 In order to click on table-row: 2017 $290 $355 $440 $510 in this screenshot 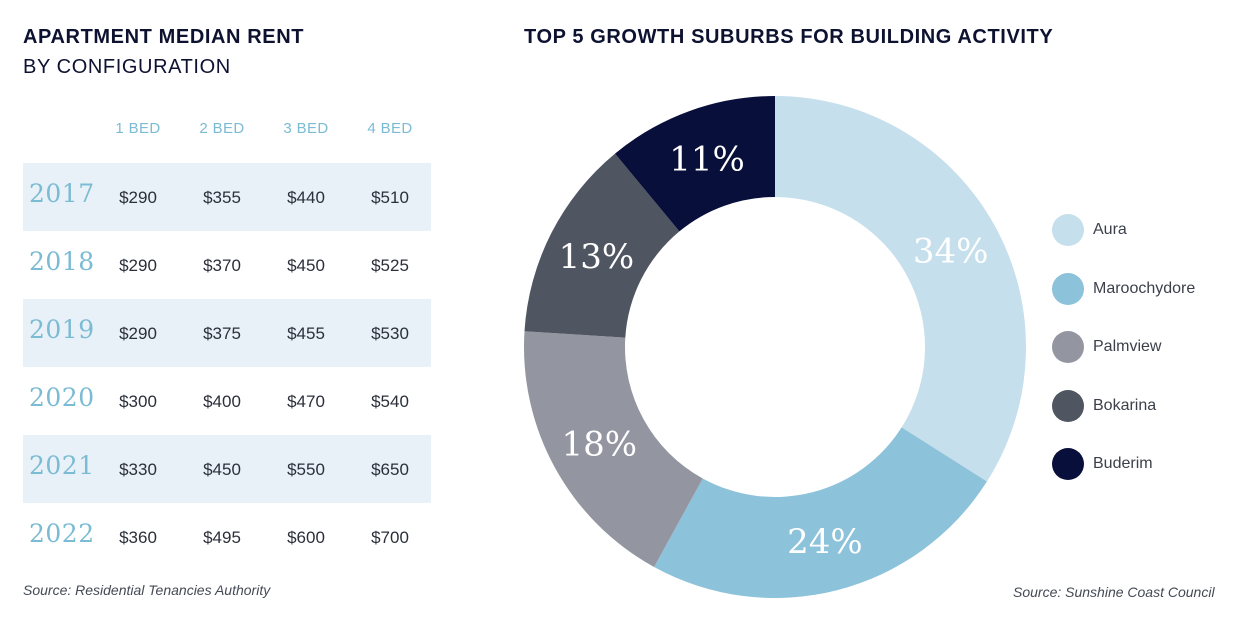, I will do `click(227, 197)`.